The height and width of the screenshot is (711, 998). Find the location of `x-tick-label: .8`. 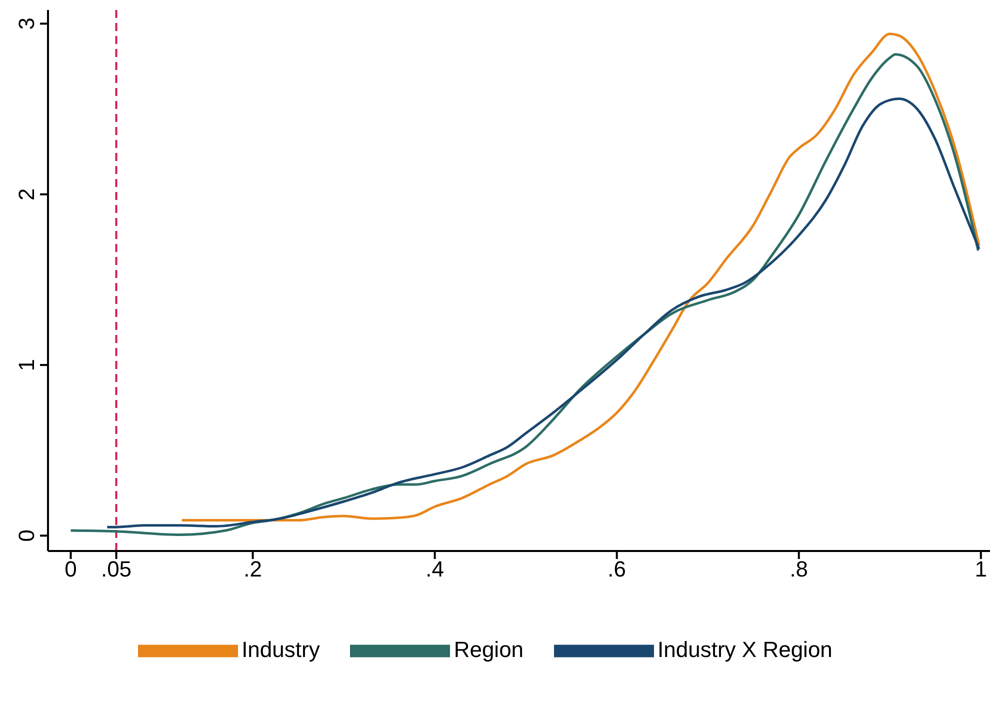

x-tick-label: .8 is located at coordinates (799, 569).